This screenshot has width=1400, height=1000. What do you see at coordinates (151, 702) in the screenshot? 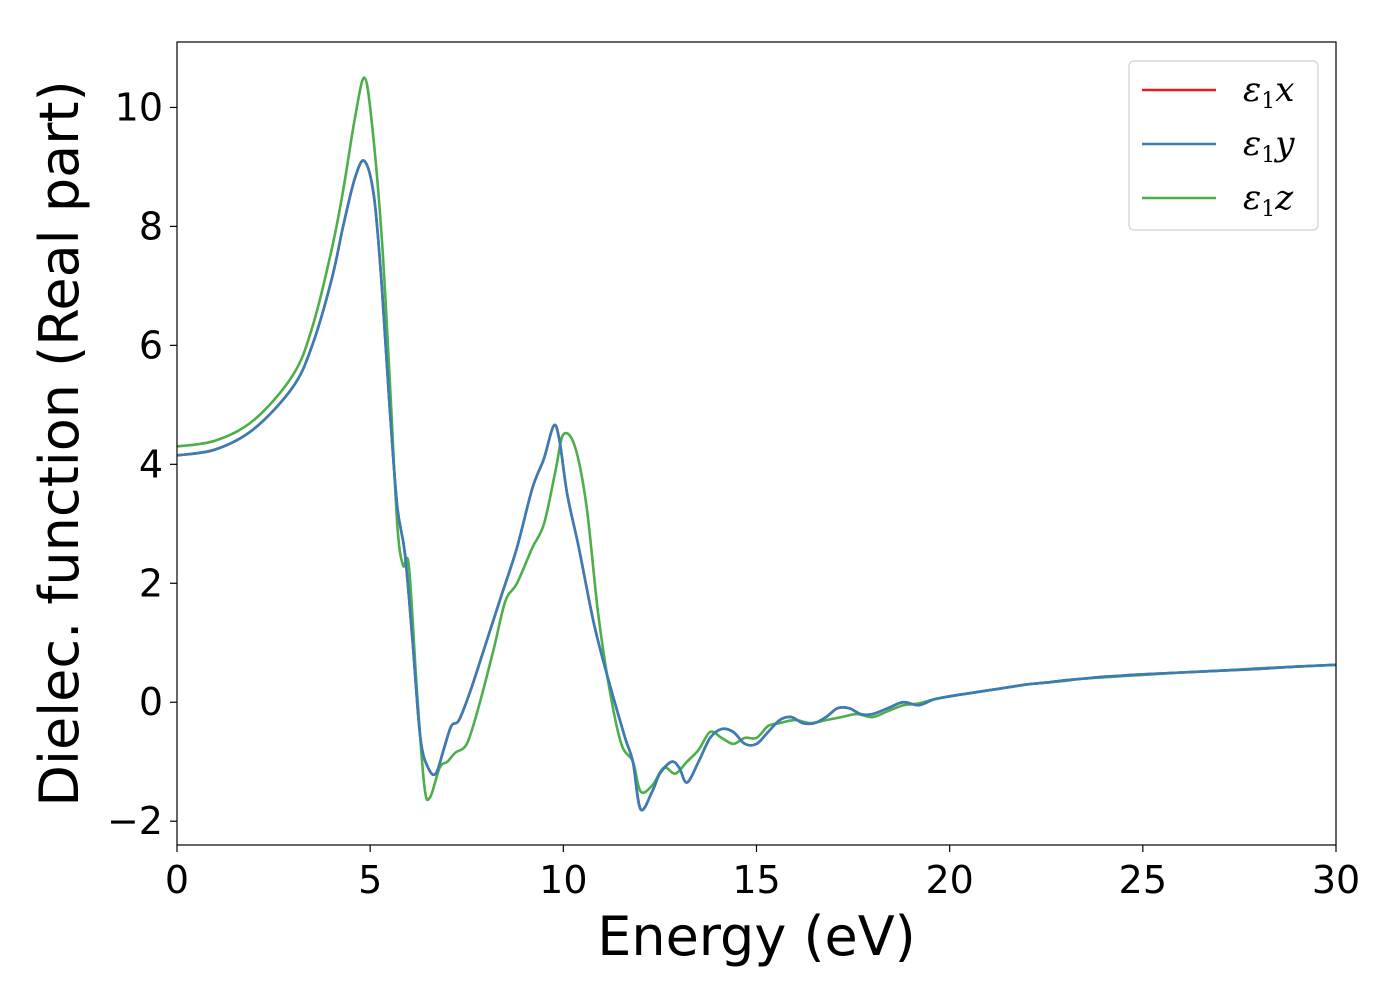
I see `y-tick-label: 0` at bounding box center [151, 702].